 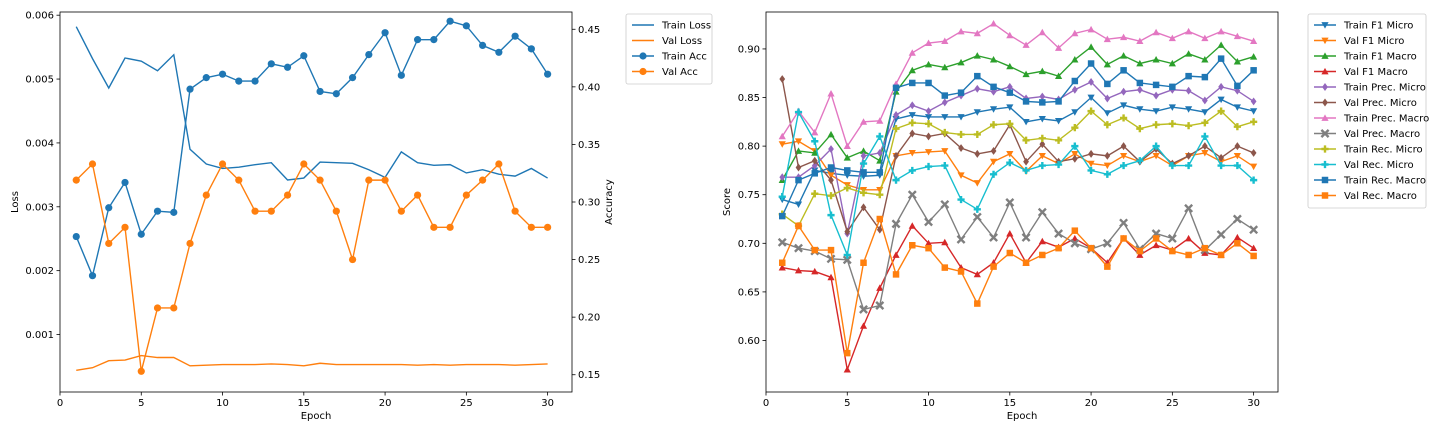 What do you see at coordinates (1091, 403) in the screenshot?
I see `x-tick-label: 20` at bounding box center [1091, 403].